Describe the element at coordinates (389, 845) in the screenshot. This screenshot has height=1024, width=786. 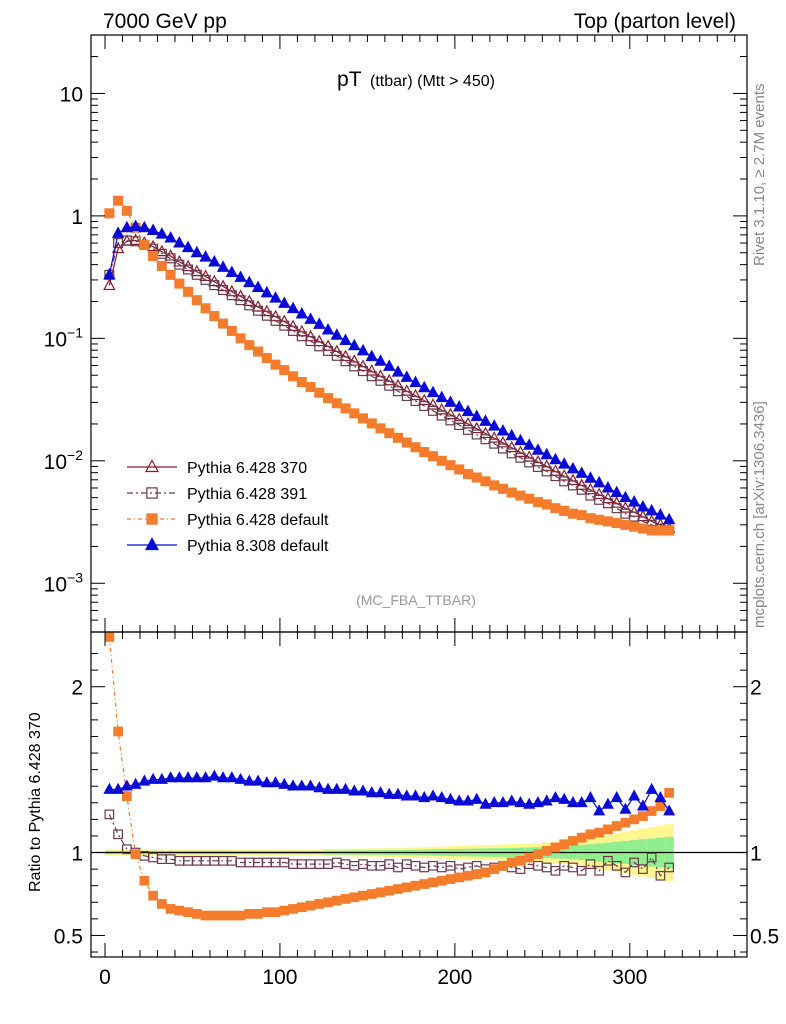
I see `ratio-line-p391` at that location.